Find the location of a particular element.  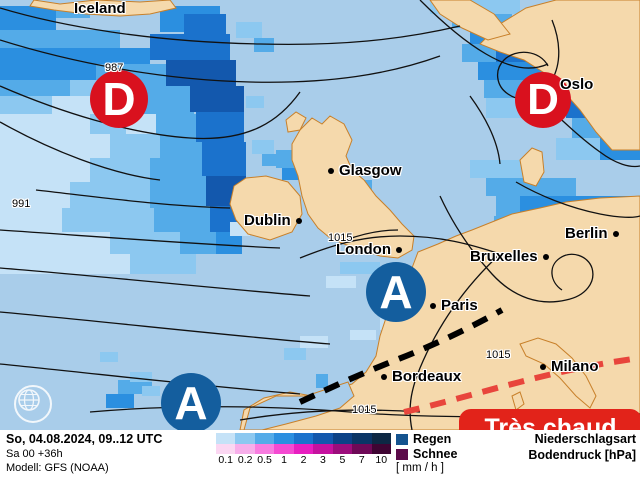

city-dublin: Dublin is located at coordinates (273, 220).